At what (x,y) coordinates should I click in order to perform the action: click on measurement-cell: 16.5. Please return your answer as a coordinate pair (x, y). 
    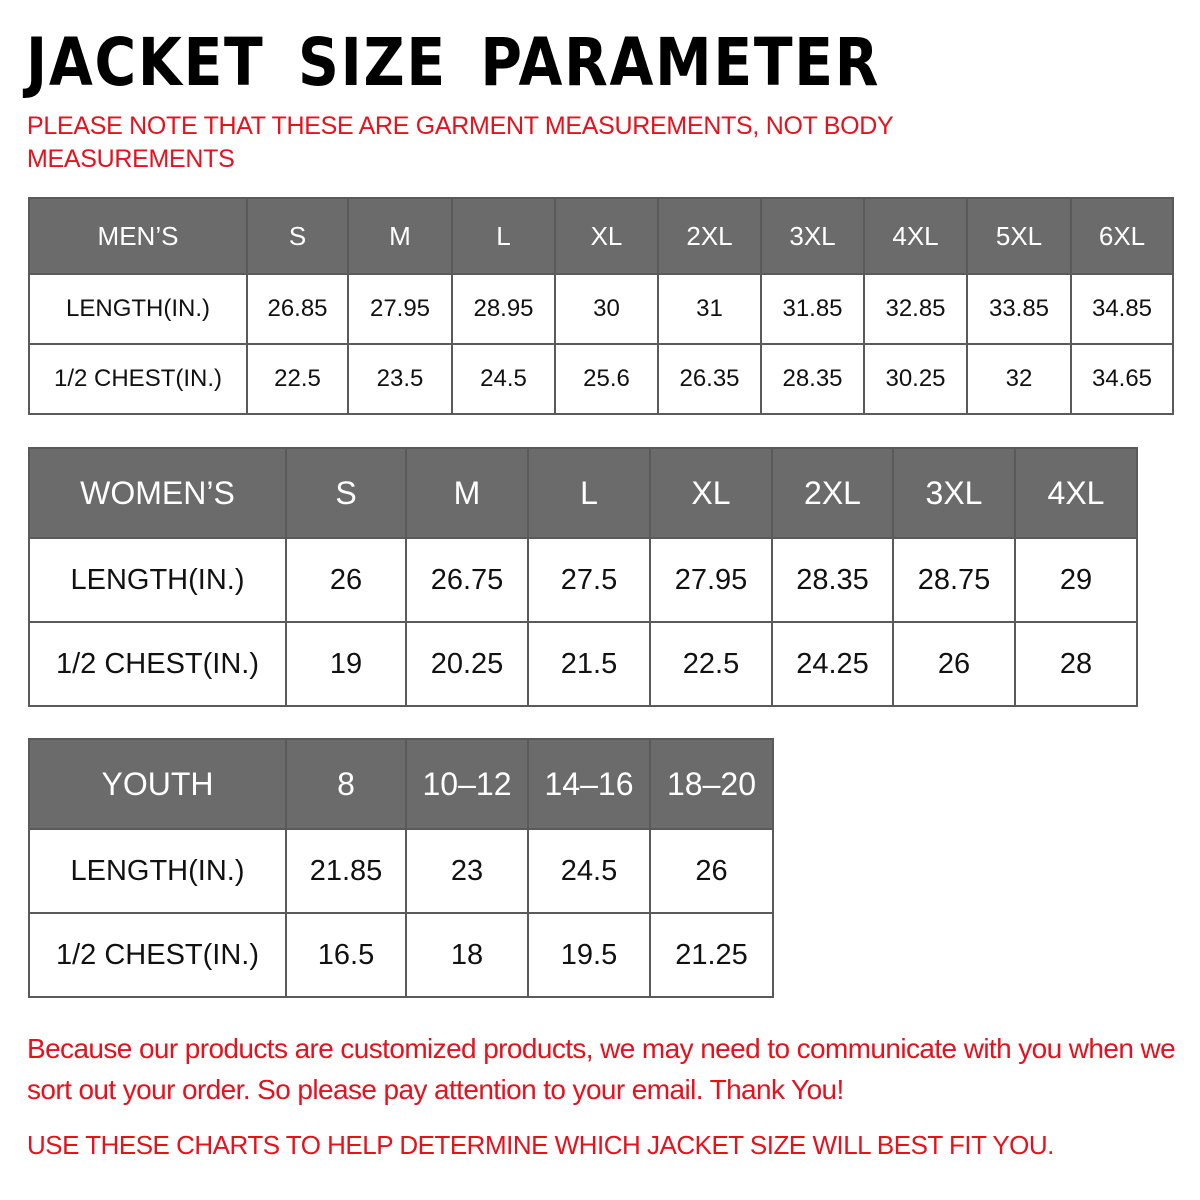
    Looking at the image, I should click on (346, 955).